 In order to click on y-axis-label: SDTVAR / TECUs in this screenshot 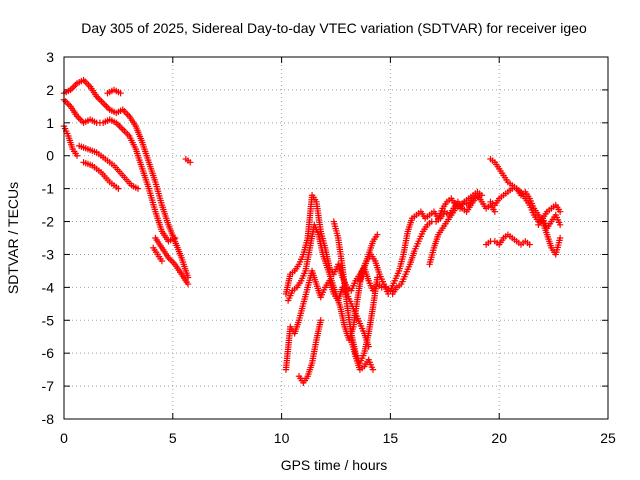, I will do `click(13, 238)`.